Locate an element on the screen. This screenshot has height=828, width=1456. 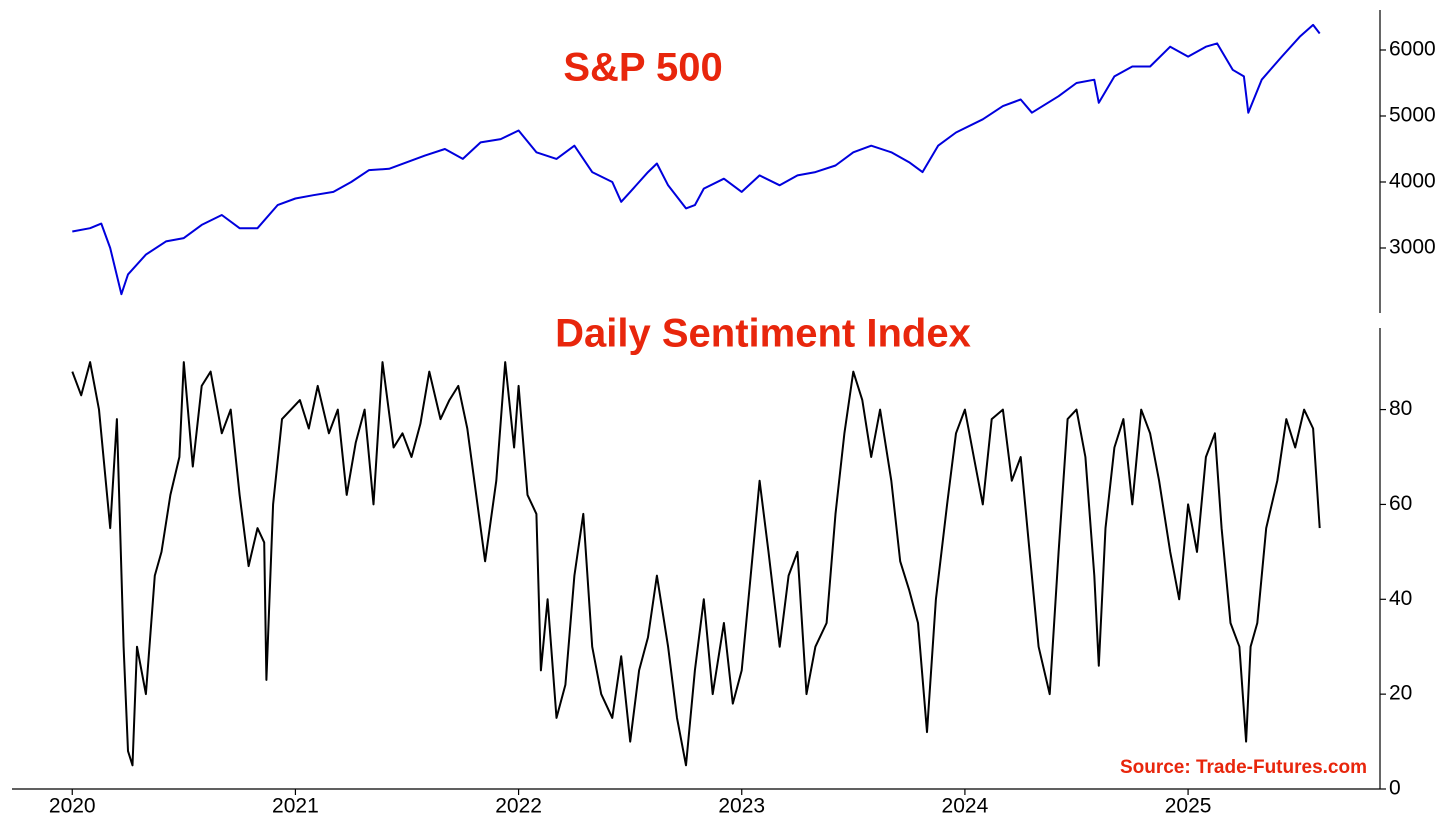
y-tick-label: 0 is located at coordinates (1395, 788).